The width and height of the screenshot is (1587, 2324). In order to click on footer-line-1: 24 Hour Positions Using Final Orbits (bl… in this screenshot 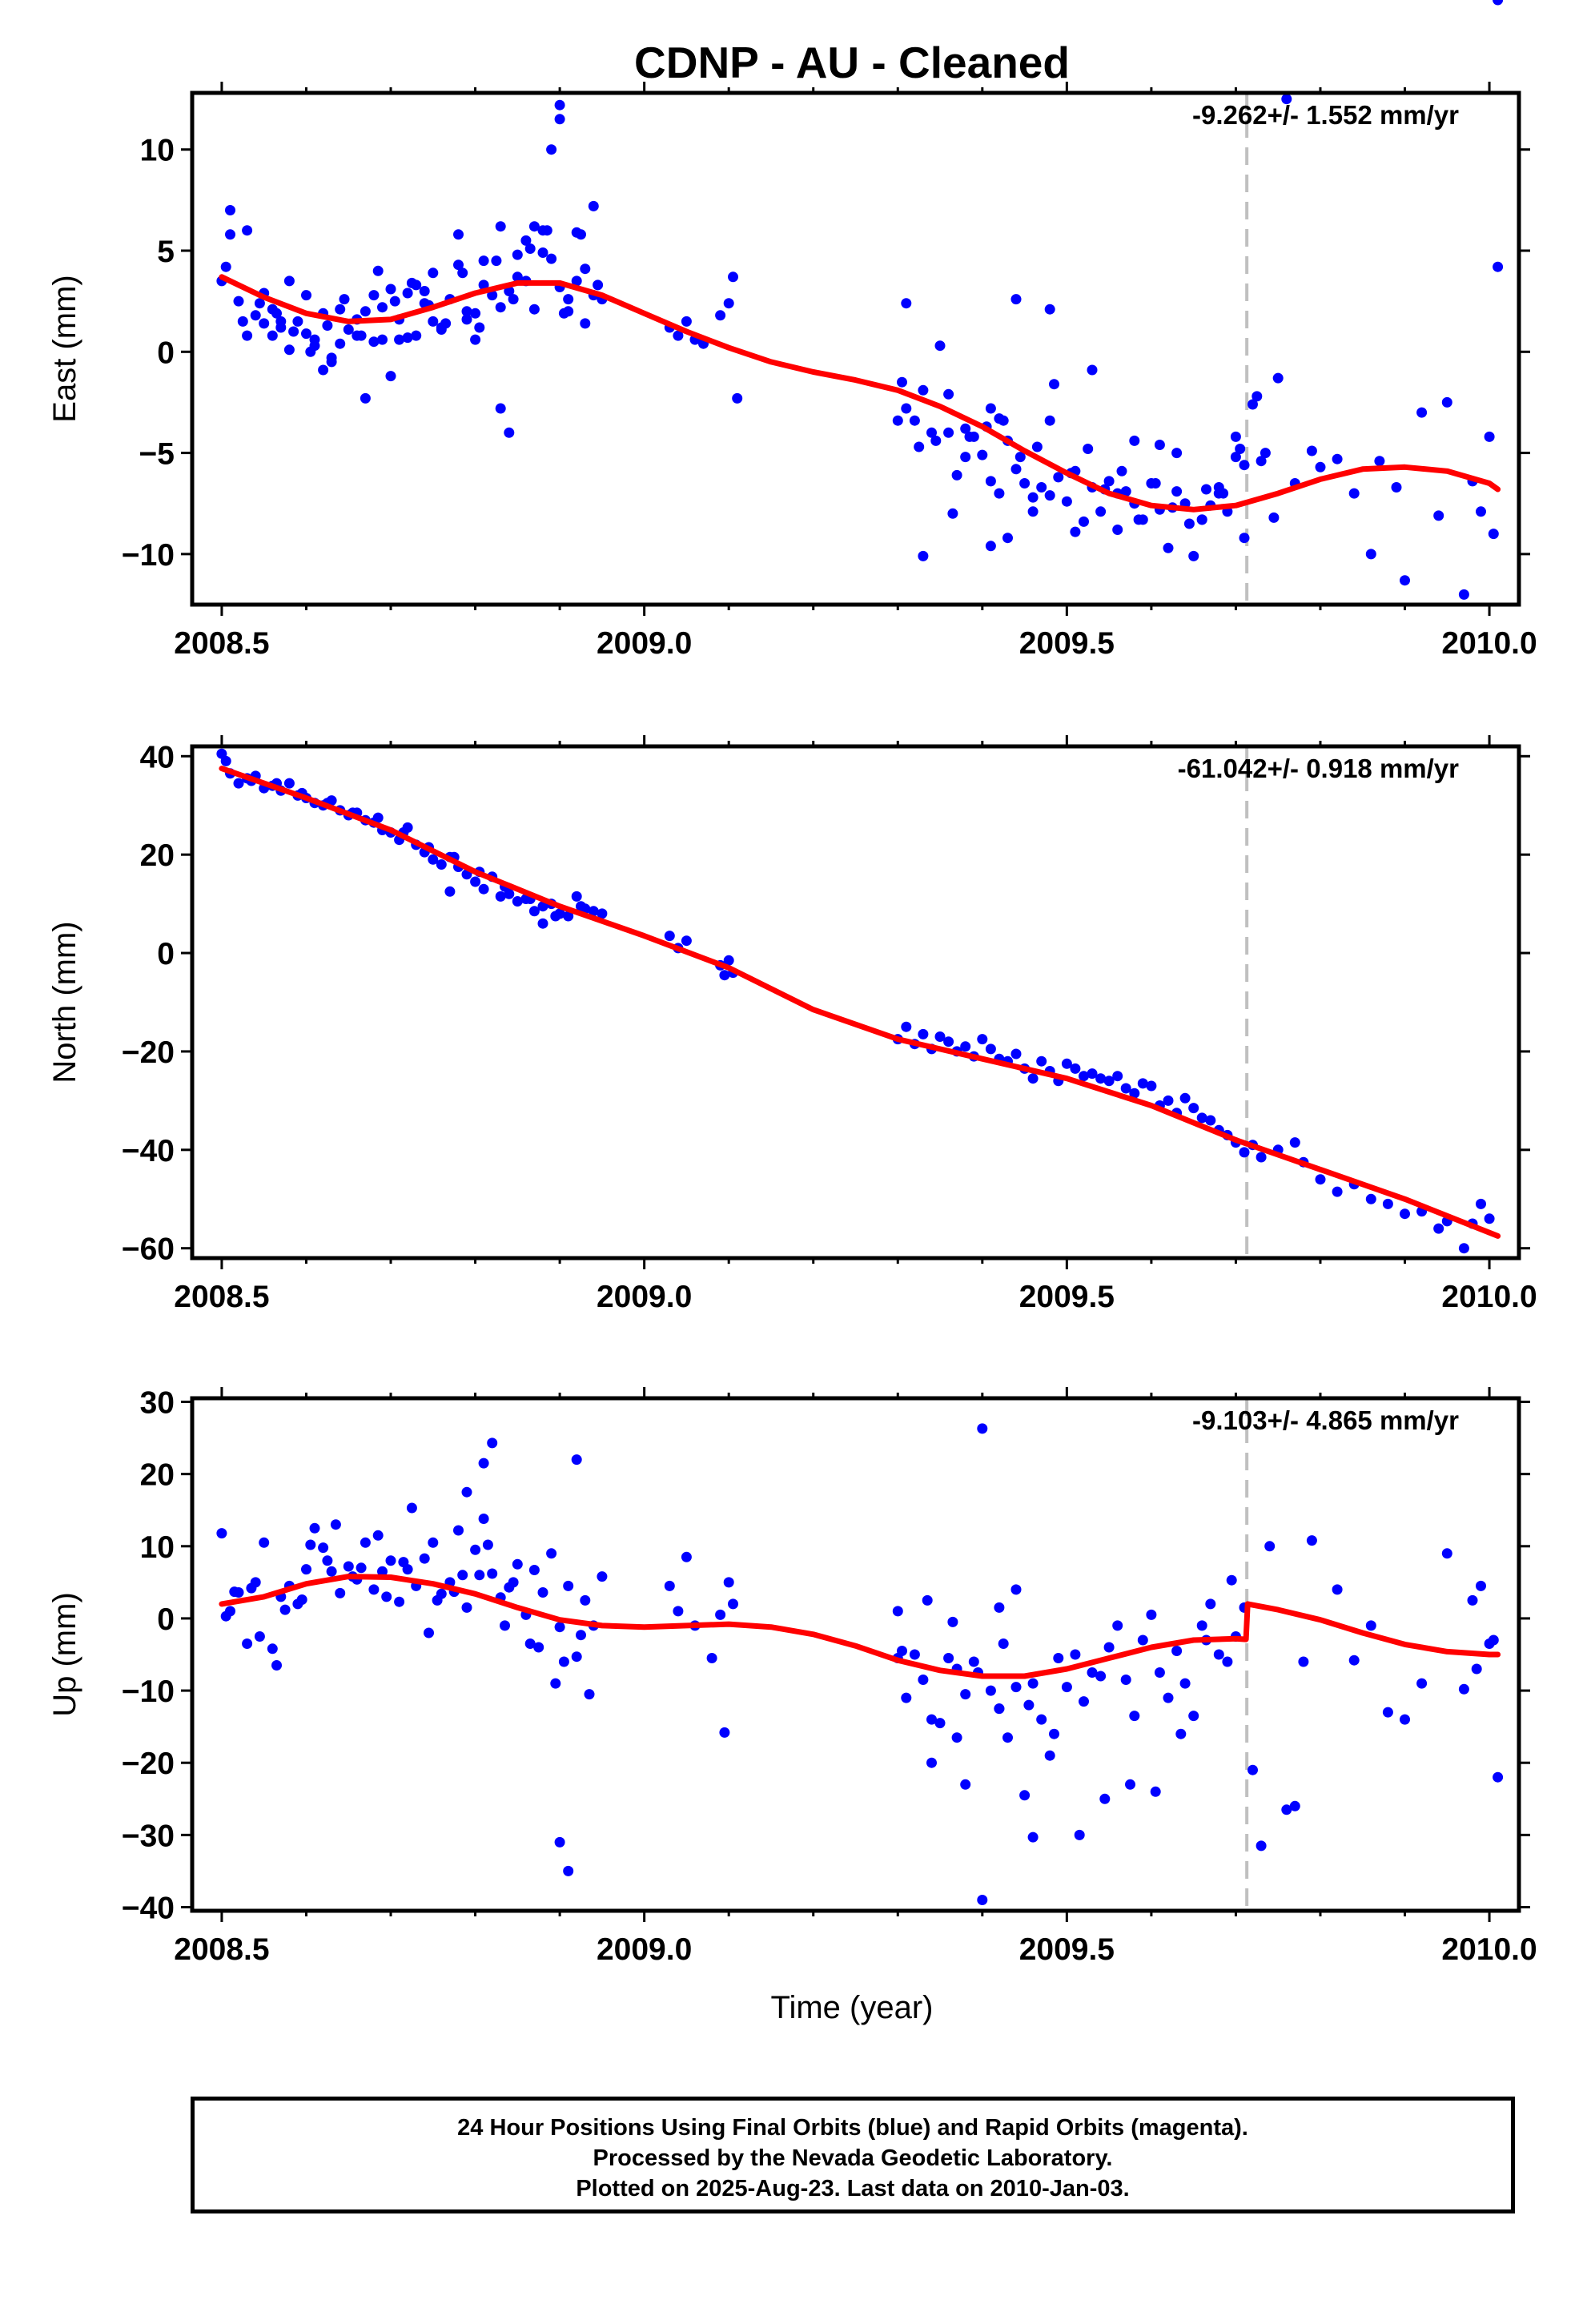, I will do `click(853, 2128)`.